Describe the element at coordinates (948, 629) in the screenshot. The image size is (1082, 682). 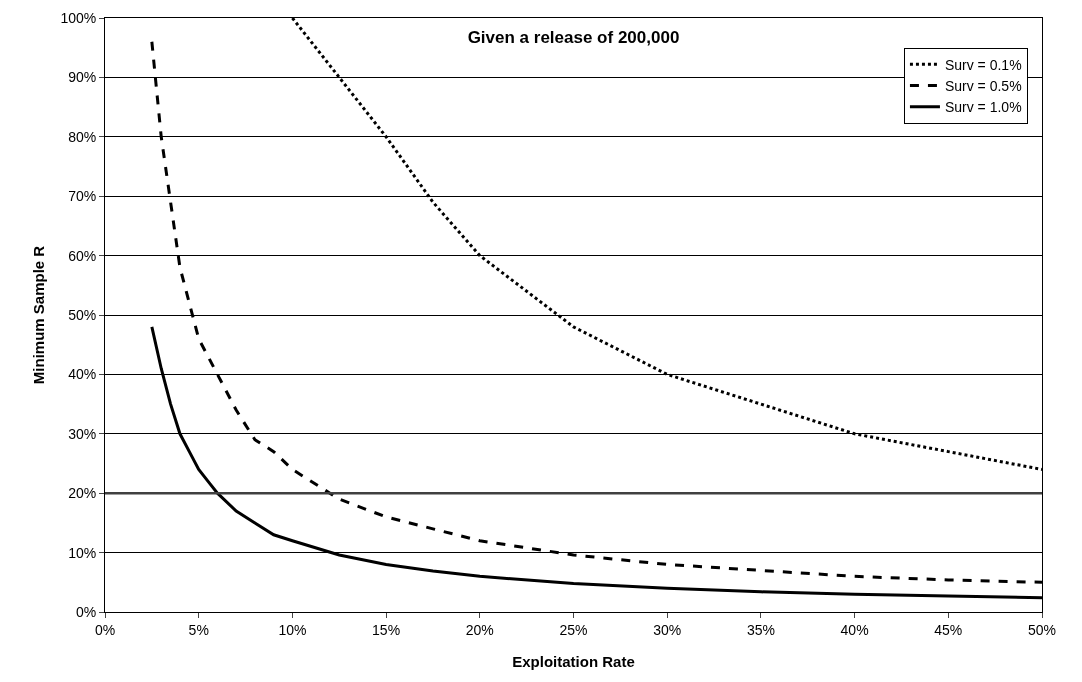
I see `x-tick-label: 45%` at that location.